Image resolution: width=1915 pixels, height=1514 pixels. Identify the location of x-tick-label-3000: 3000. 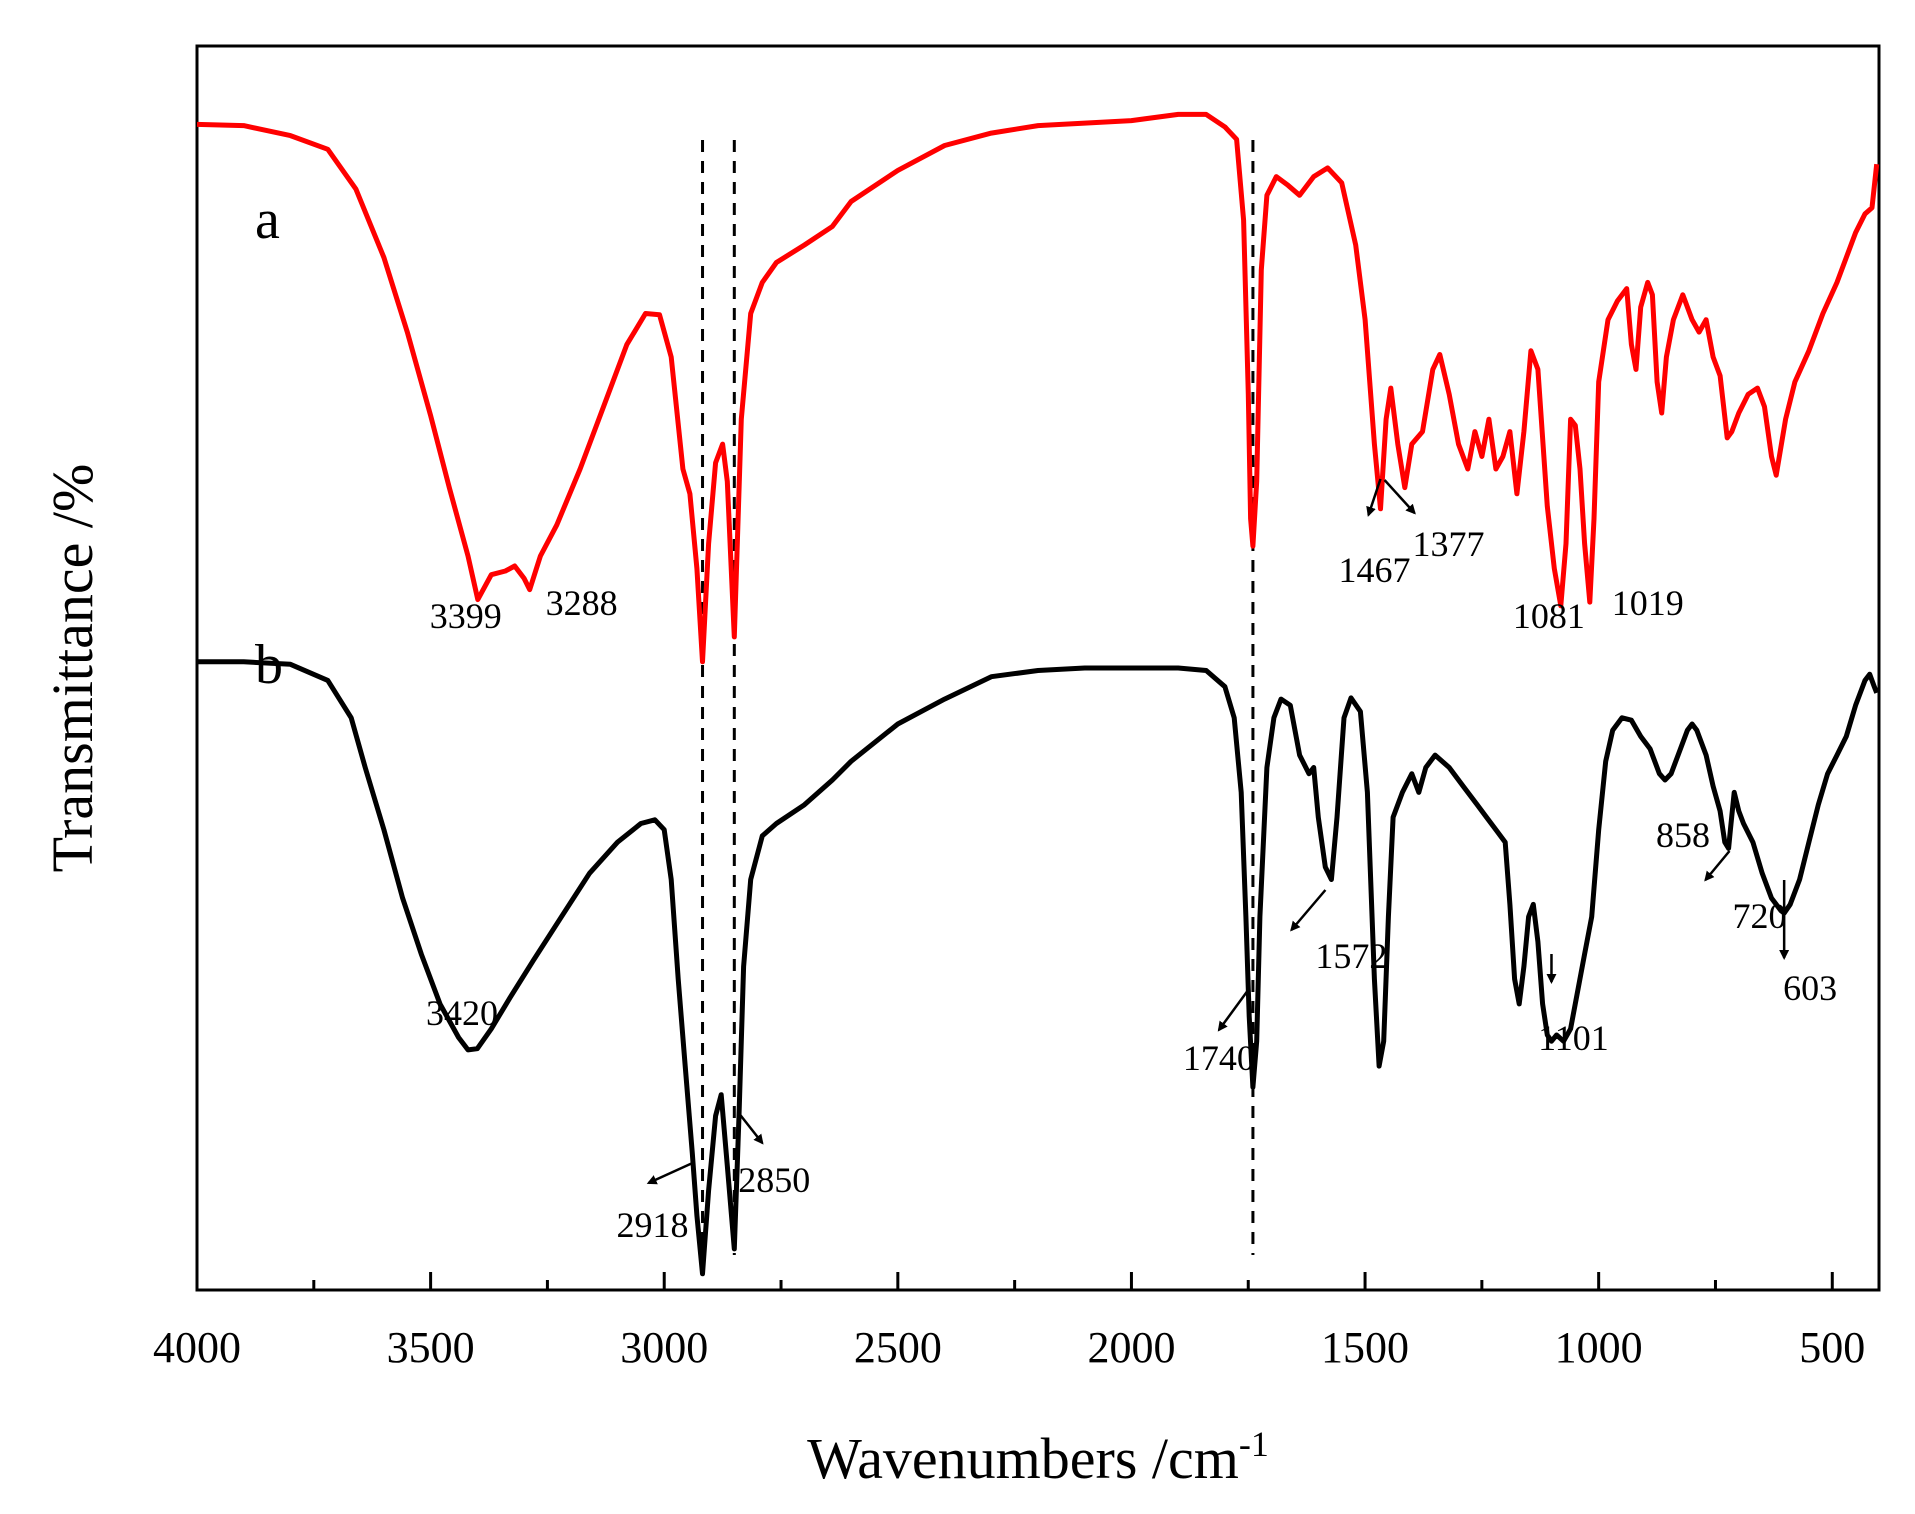
(664, 1347).